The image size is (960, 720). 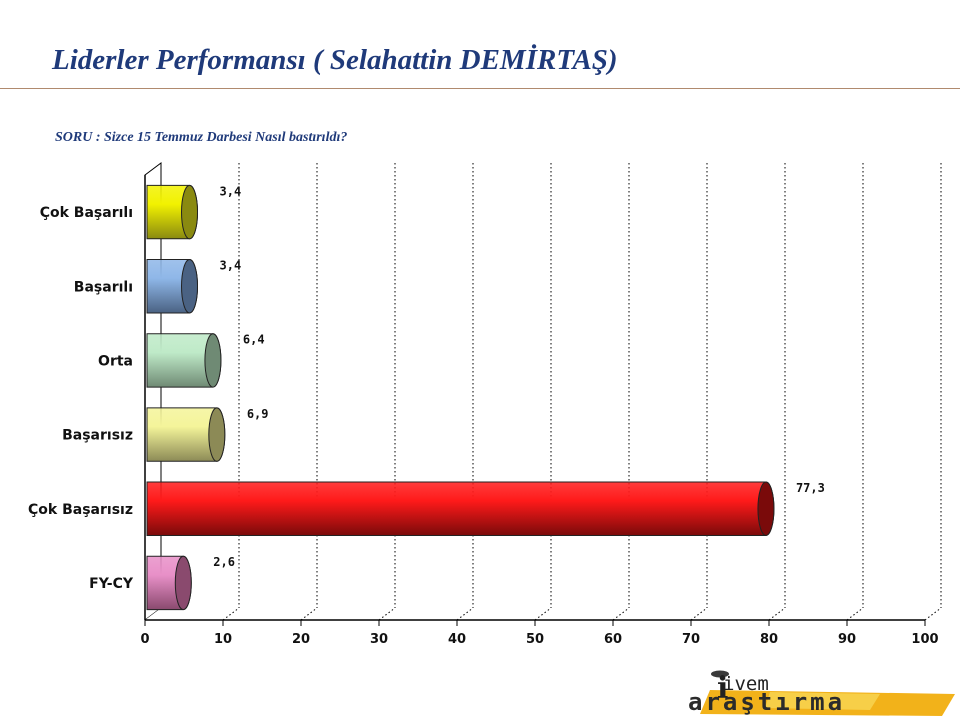 I want to click on logo-text-arastirma: araştırma, so click(x=766, y=702).